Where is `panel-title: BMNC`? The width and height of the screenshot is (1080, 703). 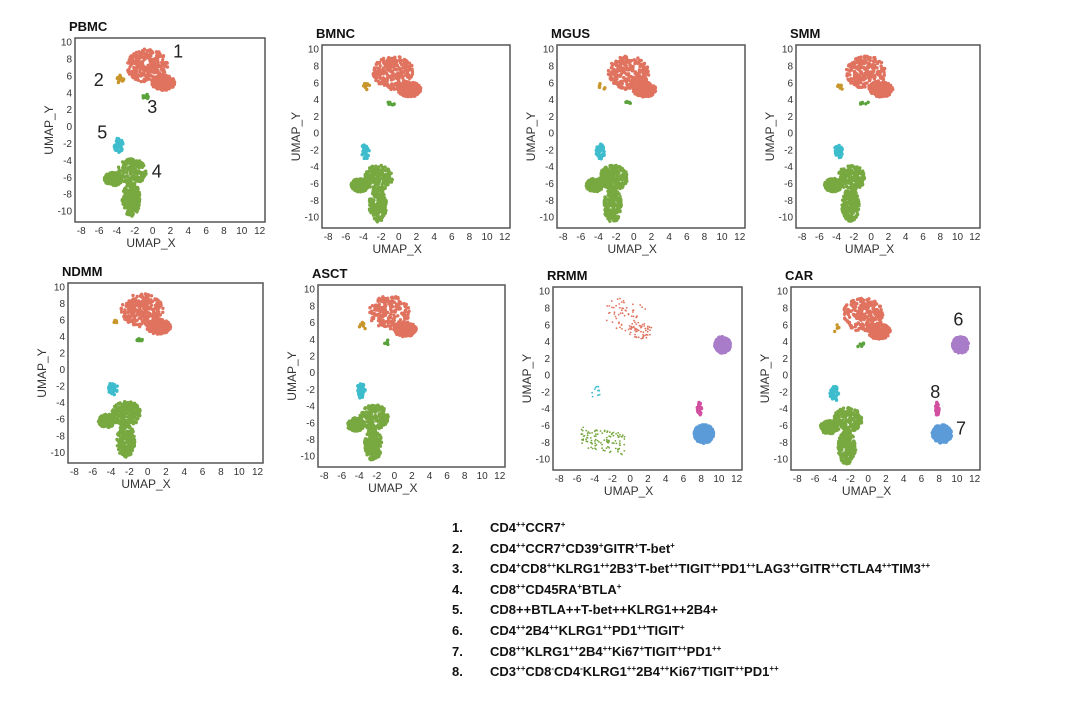 panel-title: BMNC is located at coordinates (336, 33).